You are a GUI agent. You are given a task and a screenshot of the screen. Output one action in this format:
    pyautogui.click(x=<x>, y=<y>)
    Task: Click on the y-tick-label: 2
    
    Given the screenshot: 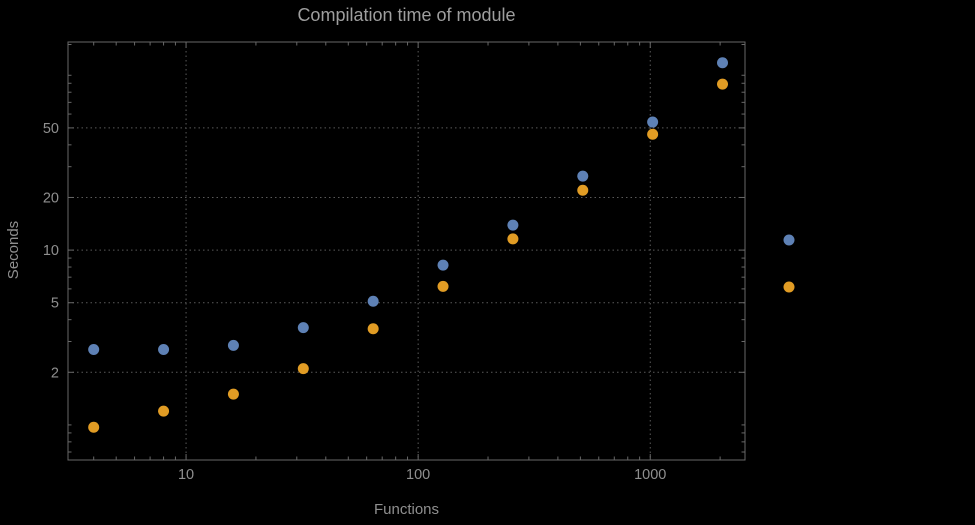 What is the action you would take?
    pyautogui.click(x=55, y=373)
    